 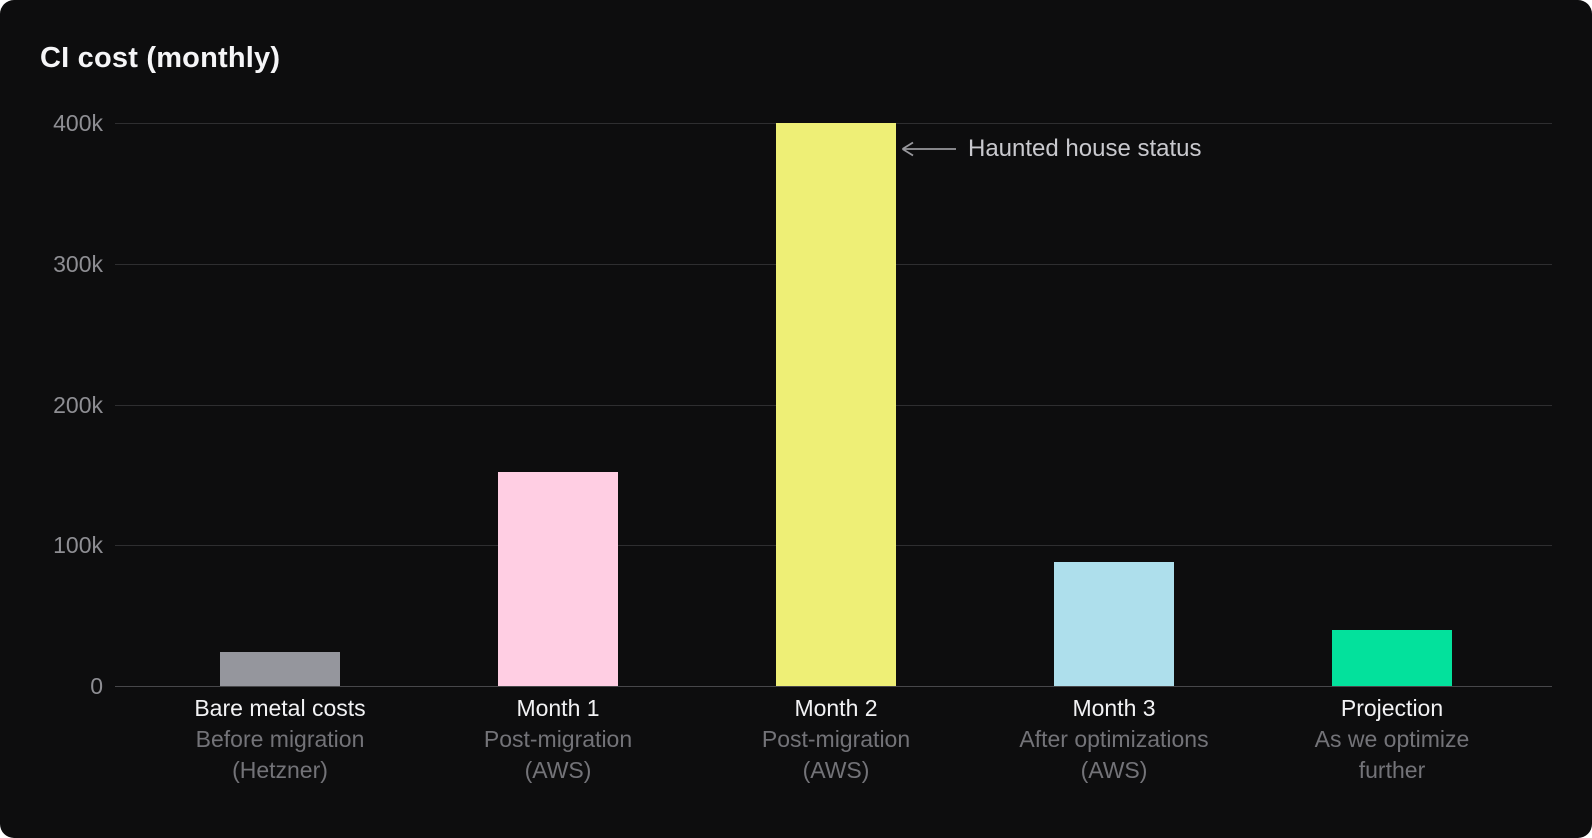 I want to click on bar-bare-metal-costs, so click(x=280, y=669).